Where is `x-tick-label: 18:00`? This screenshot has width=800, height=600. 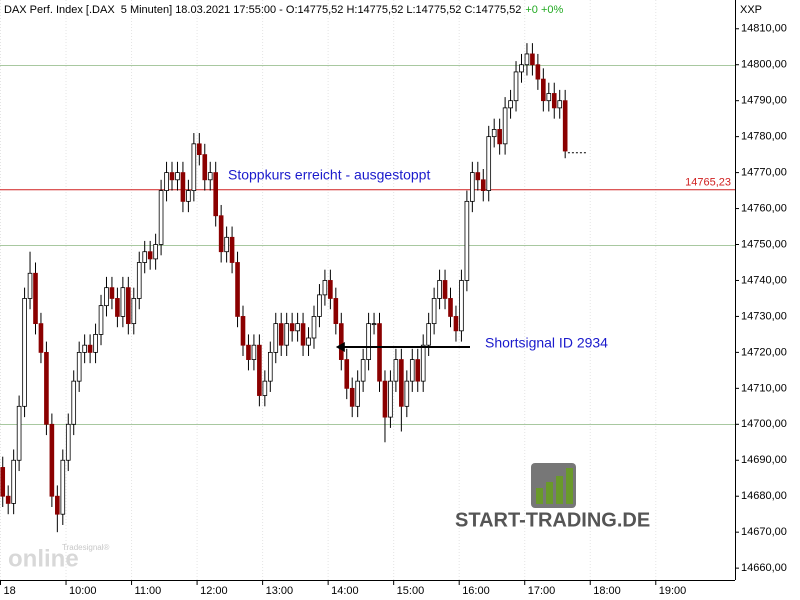
x-tick-label: 18:00 is located at coordinates (607, 591).